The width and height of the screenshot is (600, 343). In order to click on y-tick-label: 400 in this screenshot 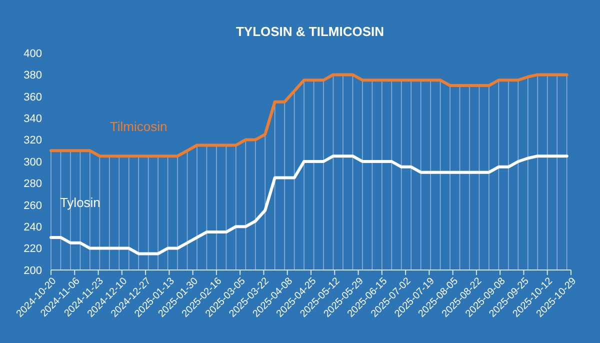, I will do `click(33, 54)`.